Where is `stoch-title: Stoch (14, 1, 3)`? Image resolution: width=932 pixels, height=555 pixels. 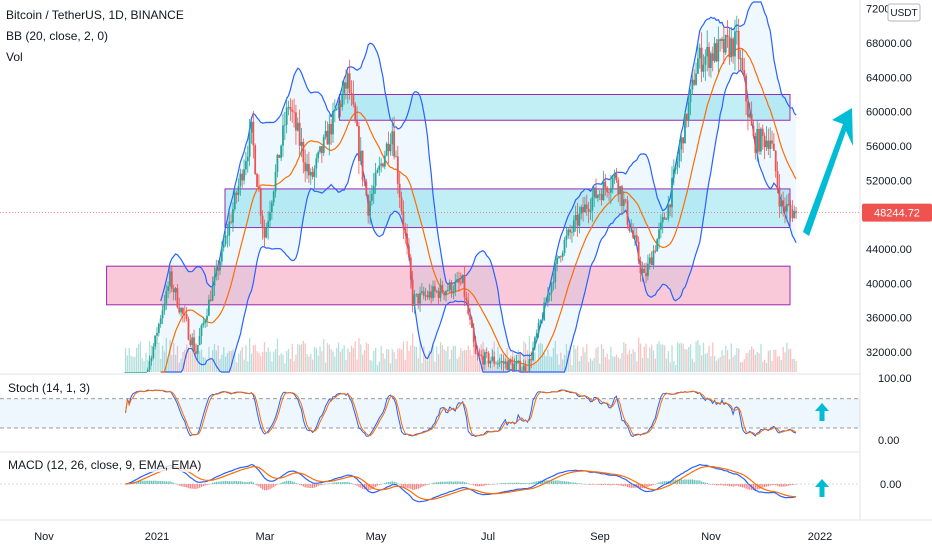
stoch-title: Stoch (14, 1, 3) is located at coordinates (49, 388).